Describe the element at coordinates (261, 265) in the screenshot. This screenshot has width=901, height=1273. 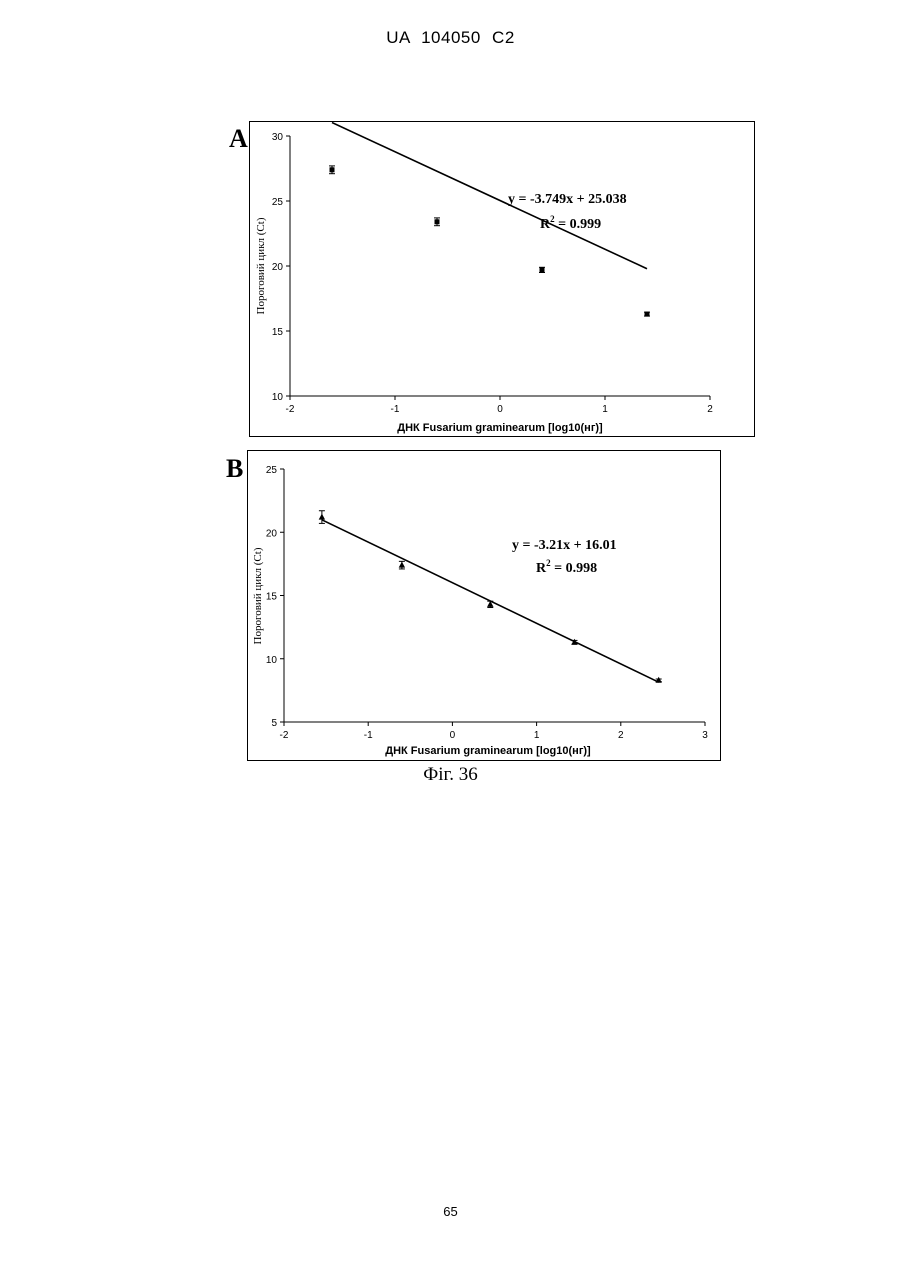
I see `chart-a-y-label: Пороговий цикл (Ct)` at that location.